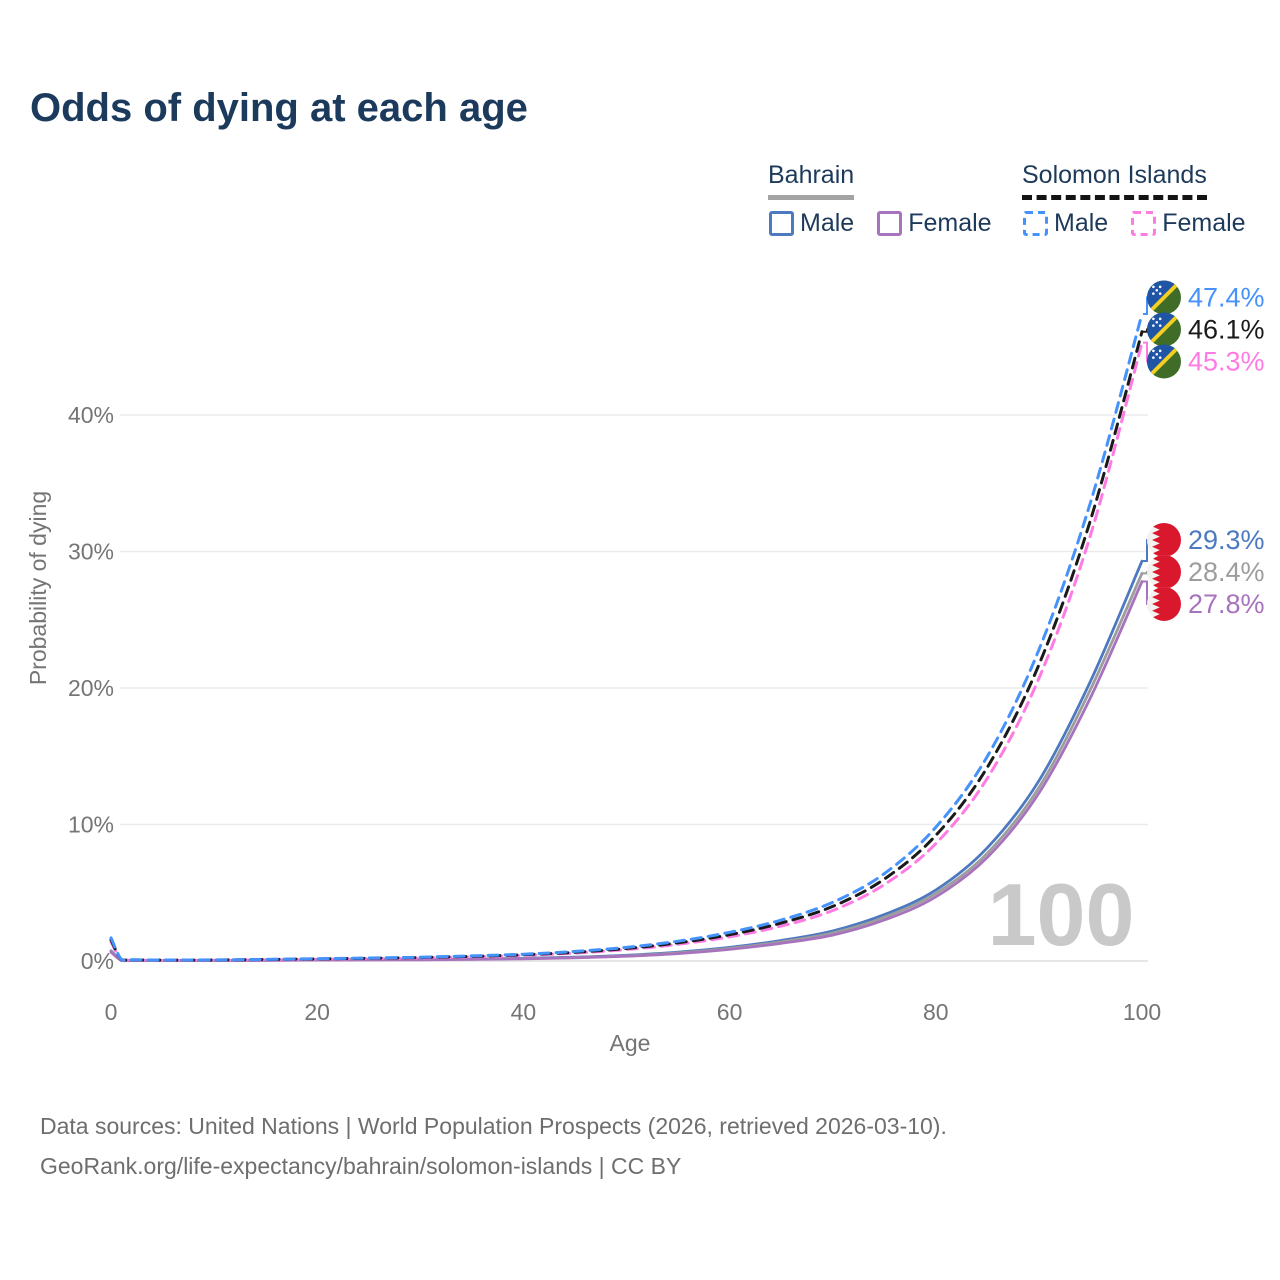 The width and height of the screenshot is (1280, 1280). Describe the element at coordinates (1114, 180) in the screenshot. I see `legend-country-label: Solomon Islands` at that location.